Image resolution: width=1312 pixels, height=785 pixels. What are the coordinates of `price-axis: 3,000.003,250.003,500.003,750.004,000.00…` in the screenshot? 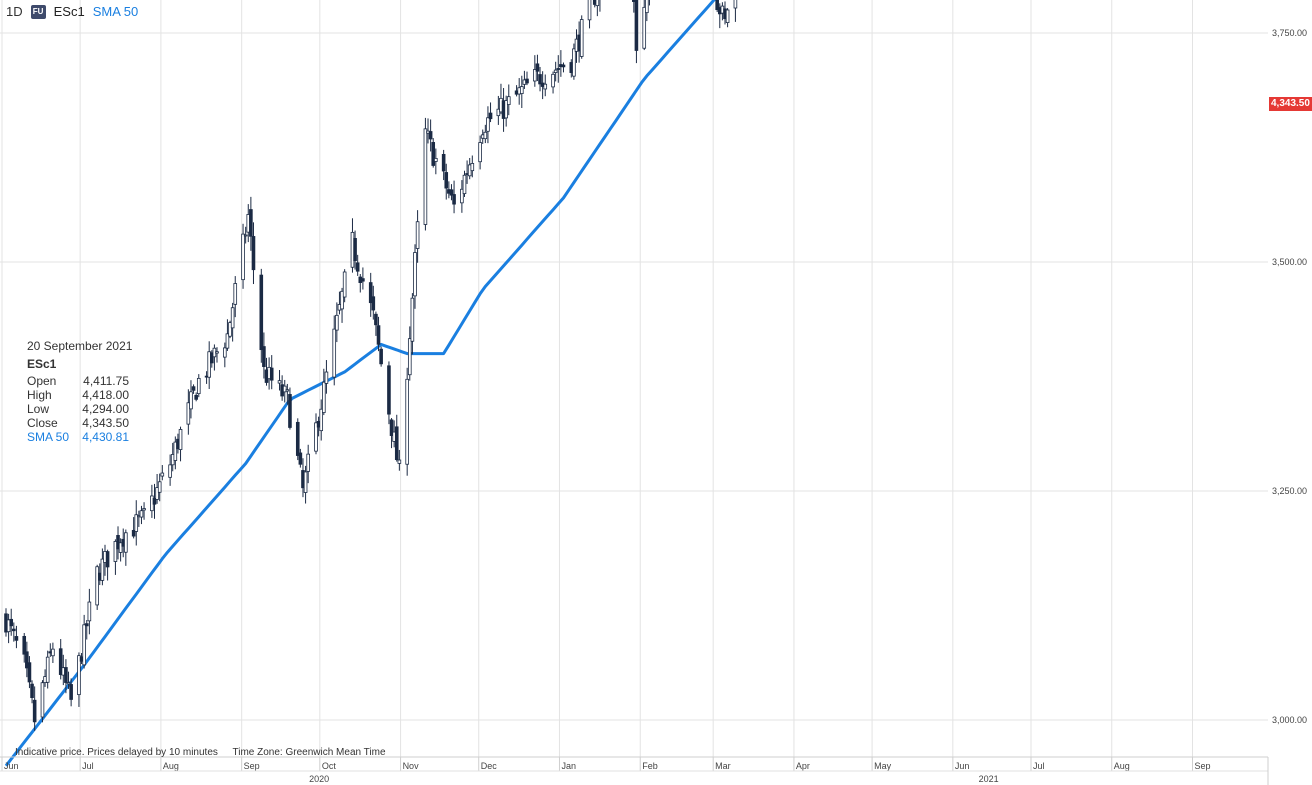 It's located at (1289, 376).